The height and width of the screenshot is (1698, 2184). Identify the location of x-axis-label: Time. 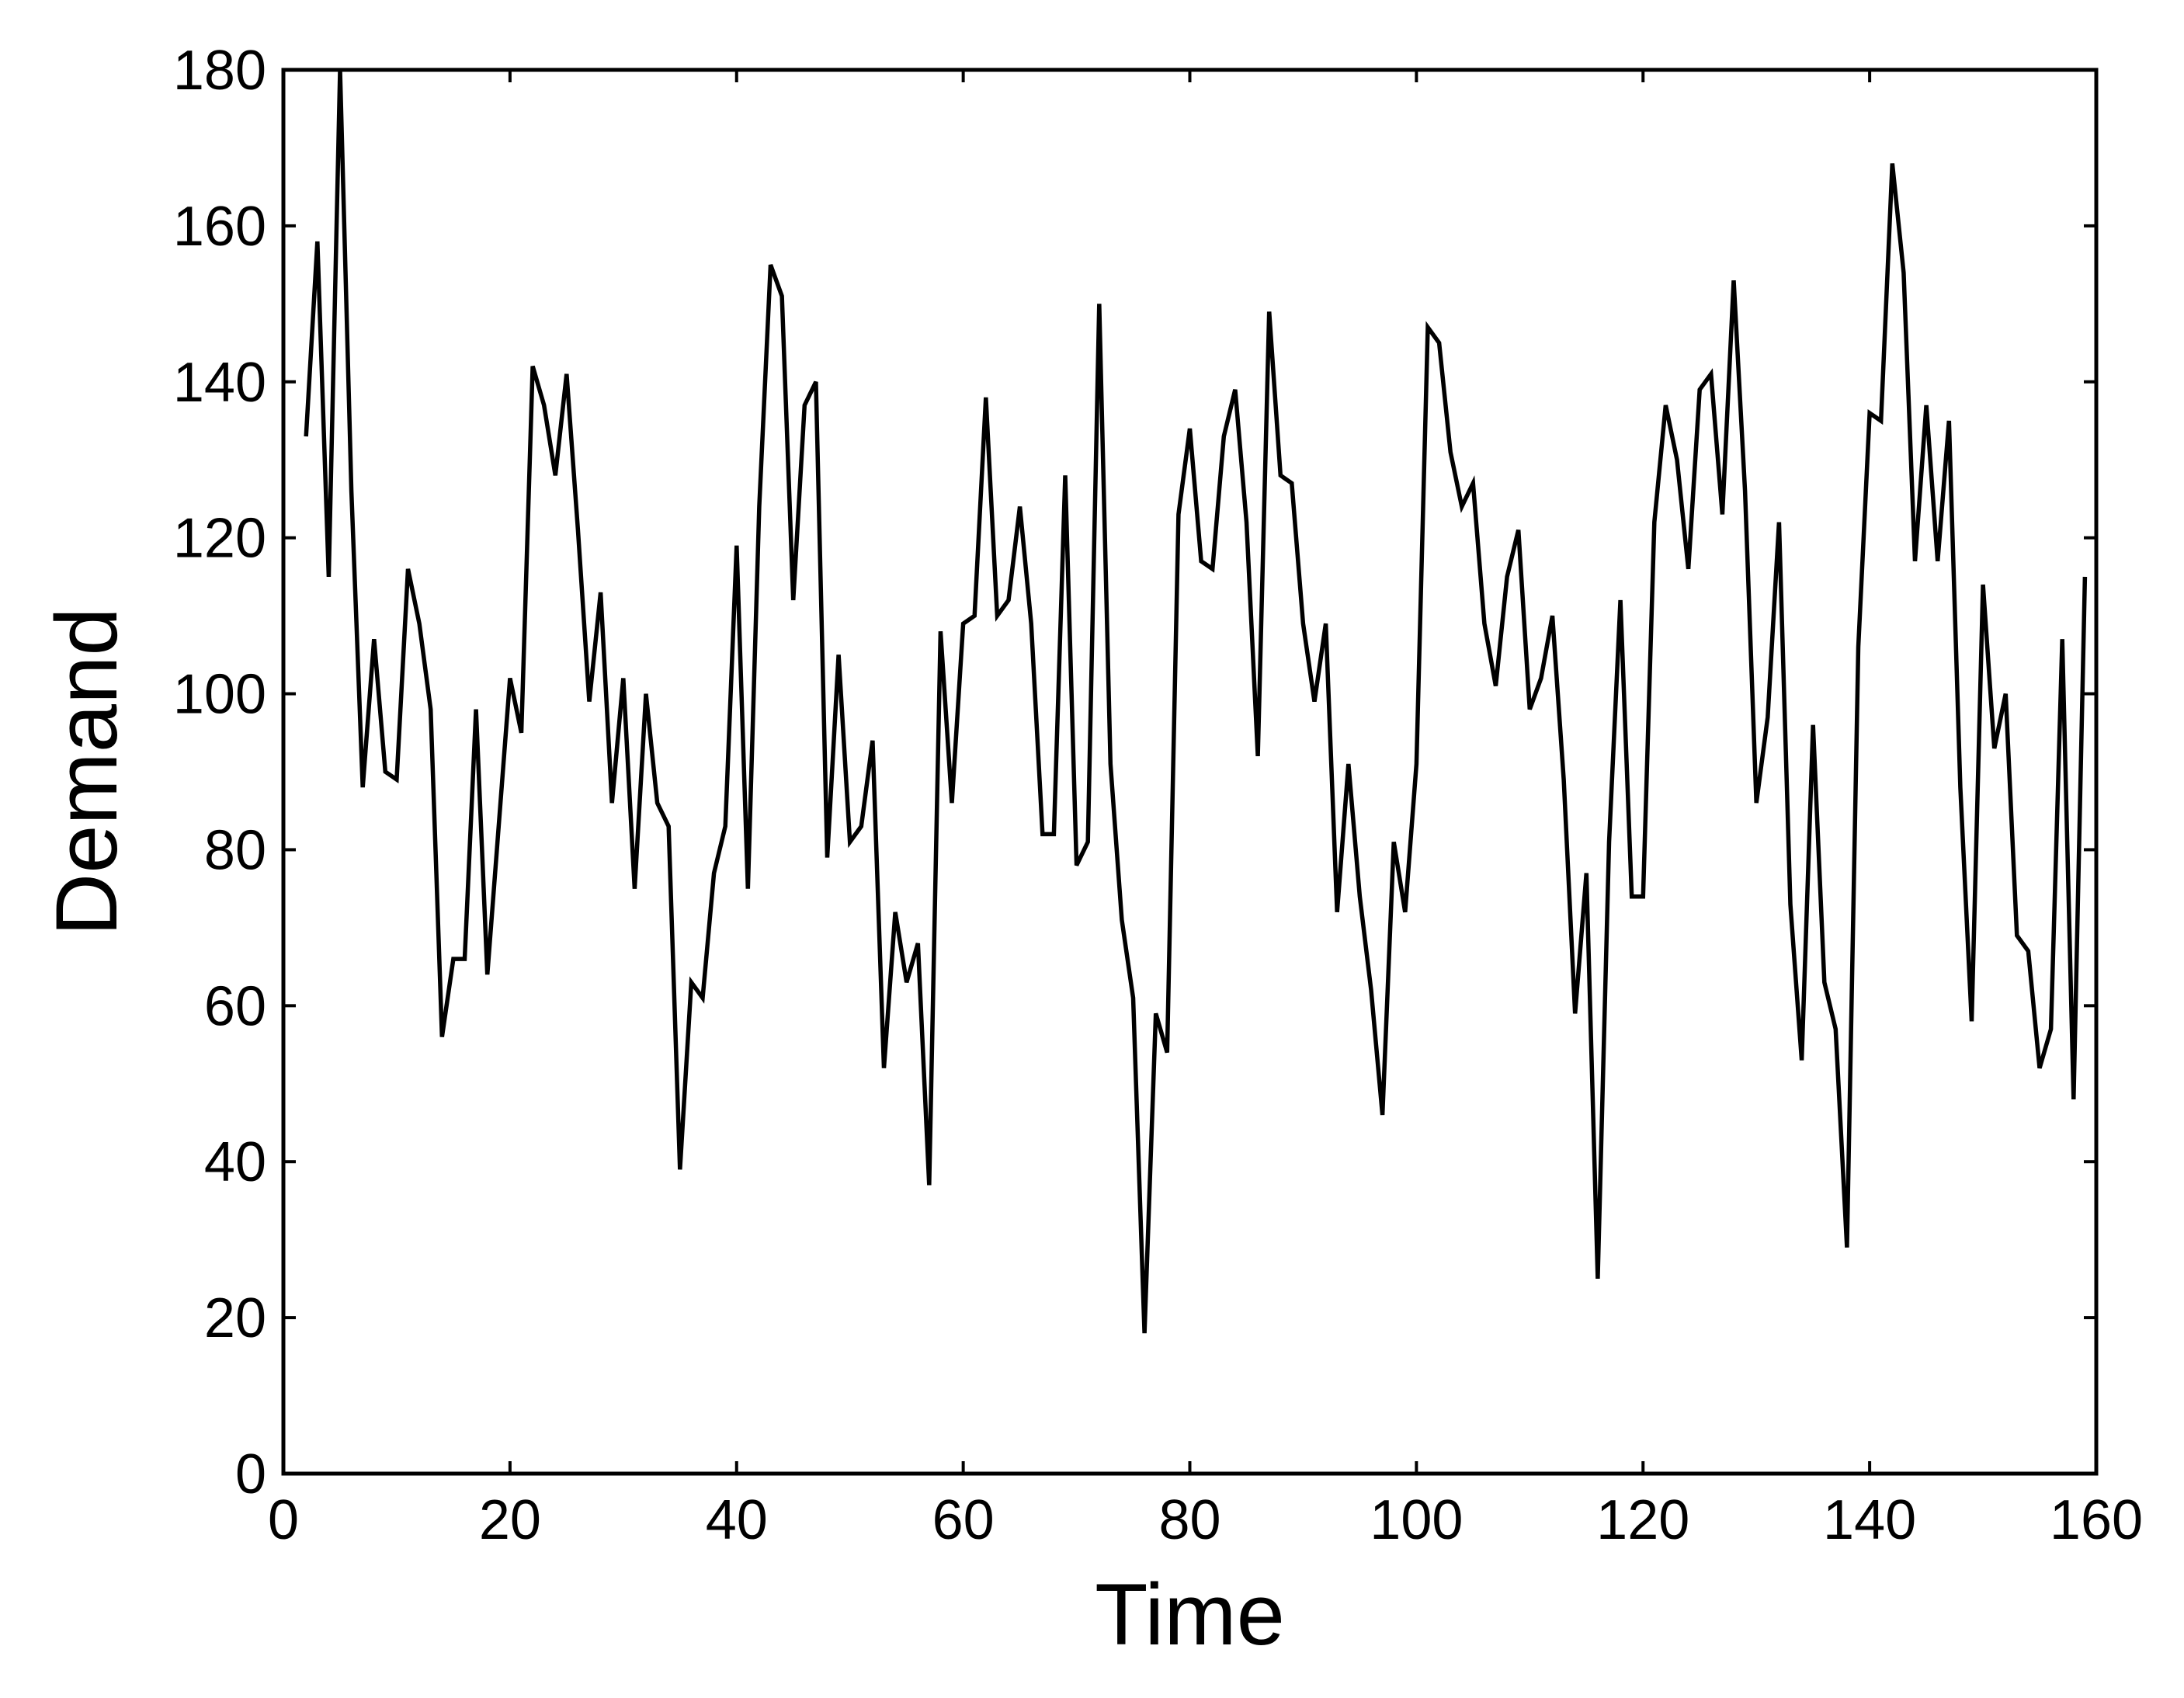
(1190, 1614).